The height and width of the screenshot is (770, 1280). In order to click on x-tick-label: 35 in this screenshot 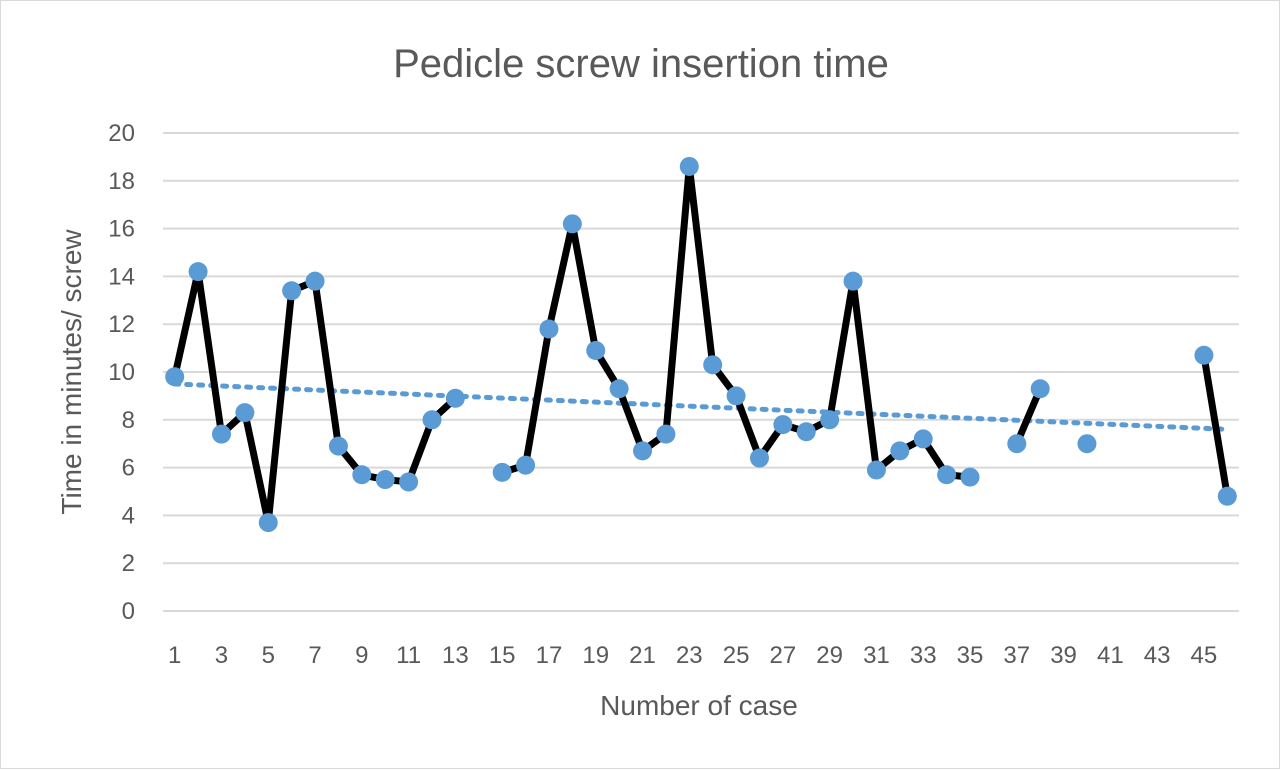, I will do `click(970, 655)`.